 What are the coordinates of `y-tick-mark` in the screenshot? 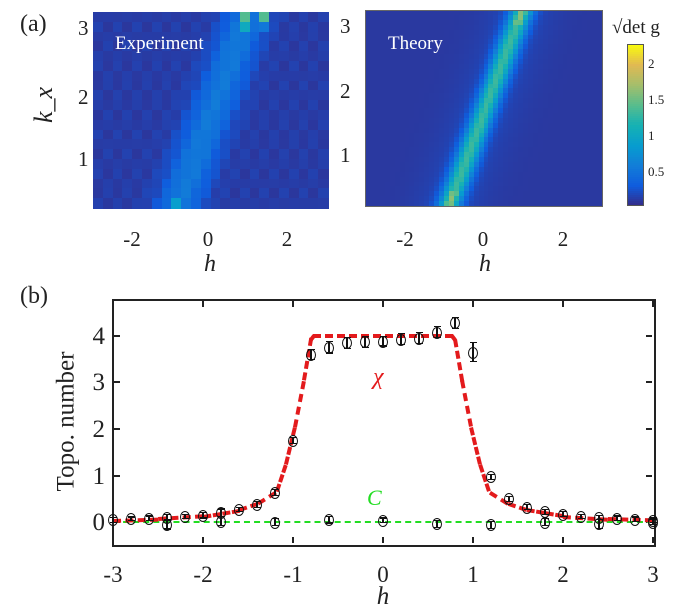 It's located at (117, 335).